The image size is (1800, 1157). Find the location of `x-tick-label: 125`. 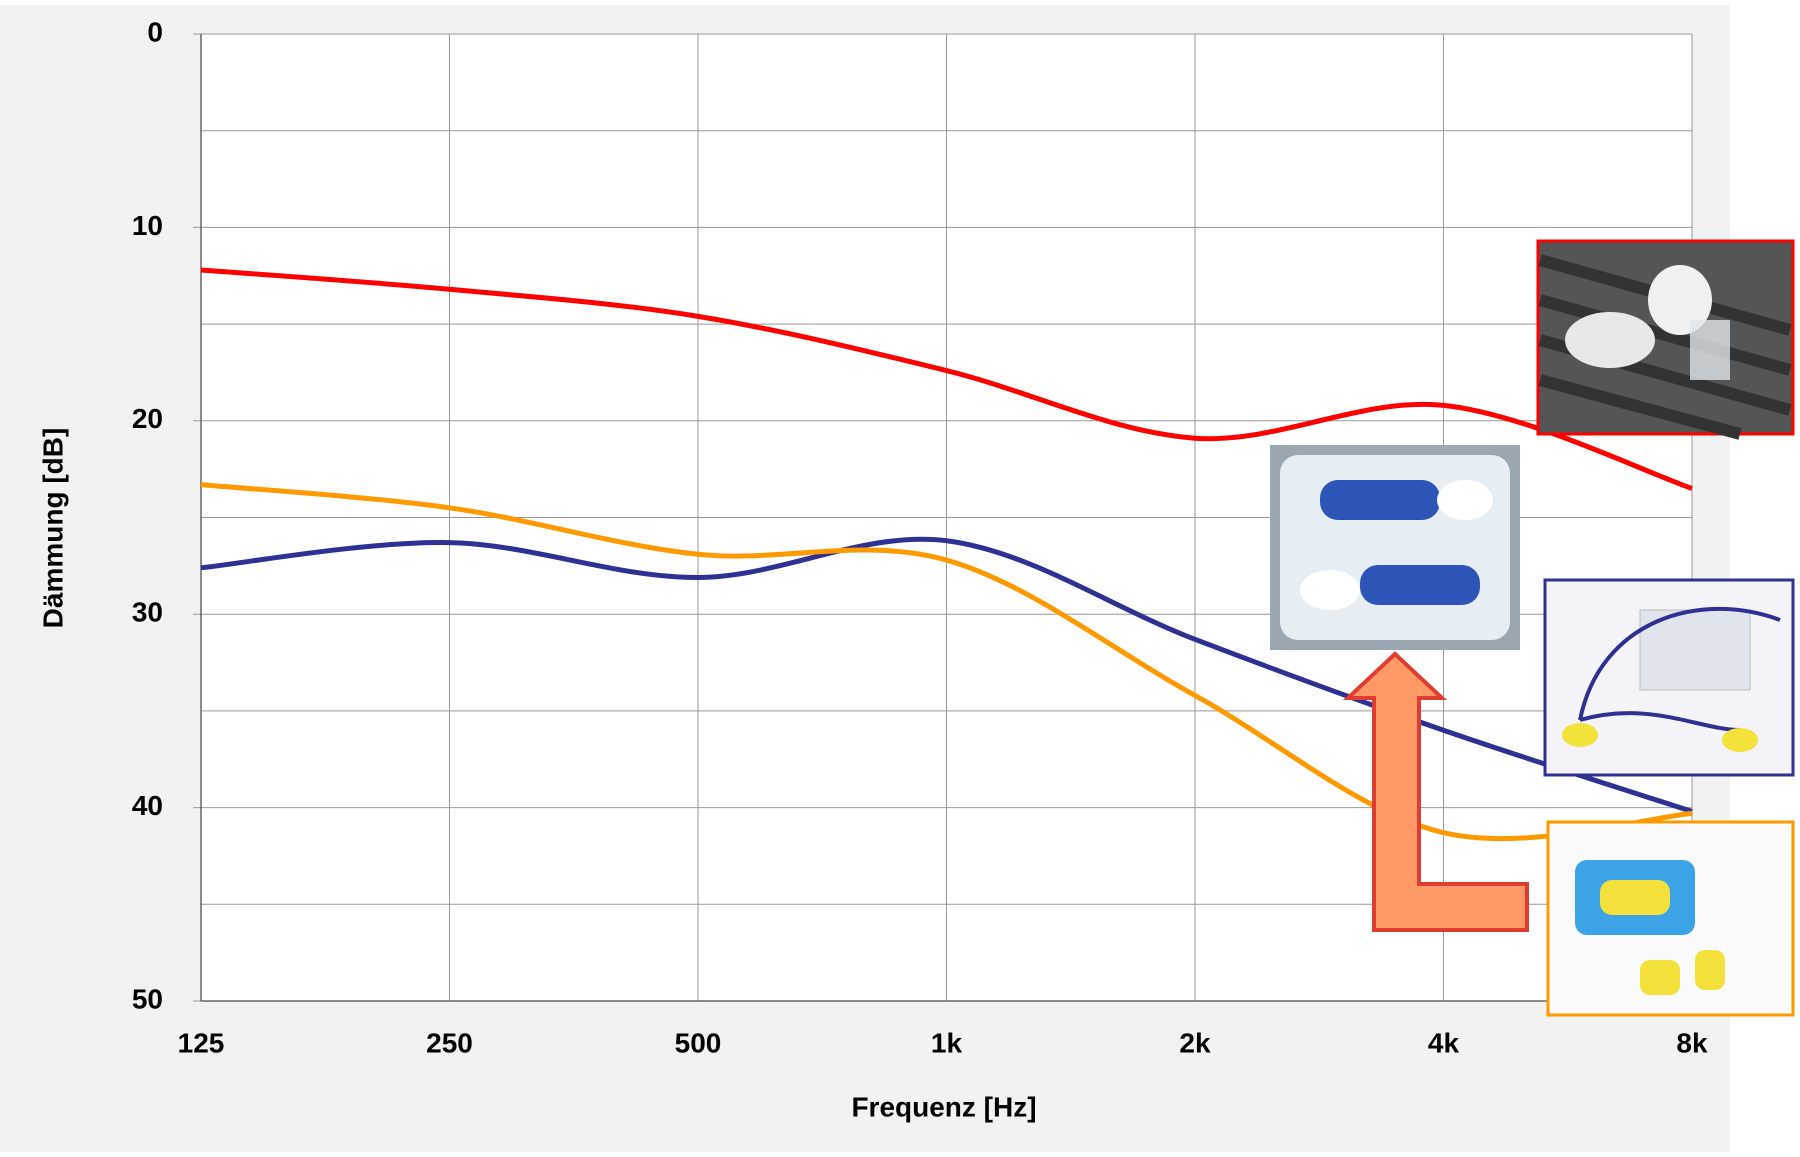

x-tick-label: 125 is located at coordinates (201, 1042).